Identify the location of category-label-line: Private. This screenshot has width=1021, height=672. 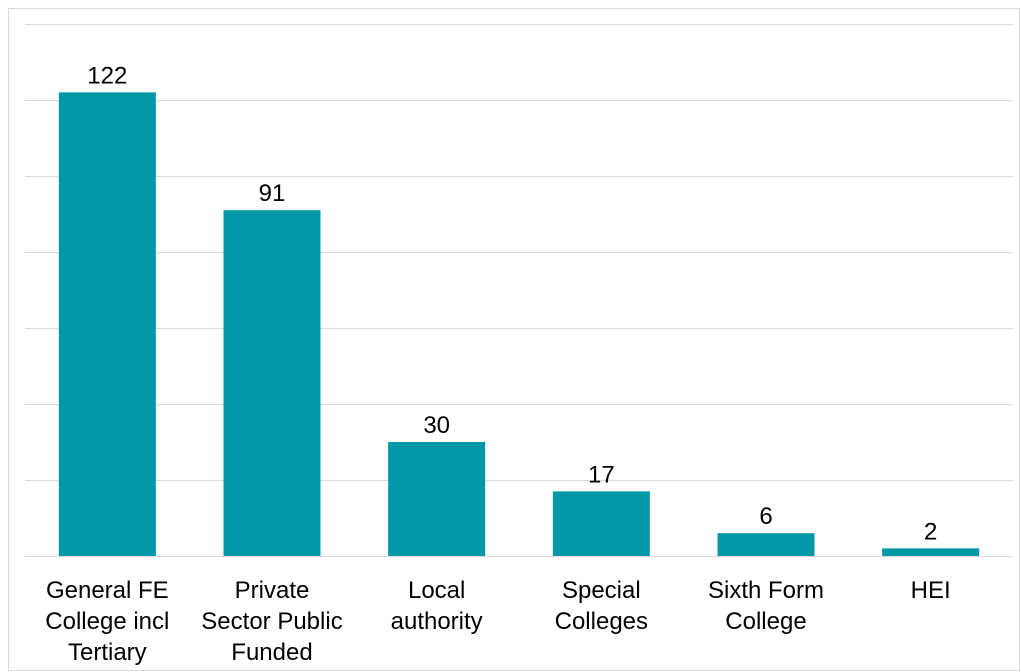
(272, 590).